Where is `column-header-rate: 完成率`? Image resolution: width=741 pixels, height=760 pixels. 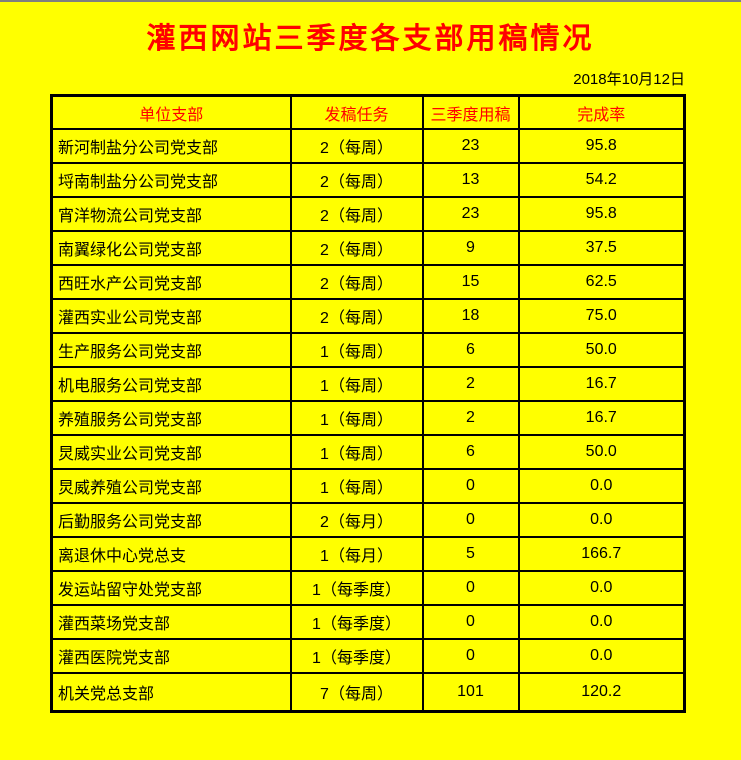 column-header-rate: 完成率 is located at coordinates (601, 112).